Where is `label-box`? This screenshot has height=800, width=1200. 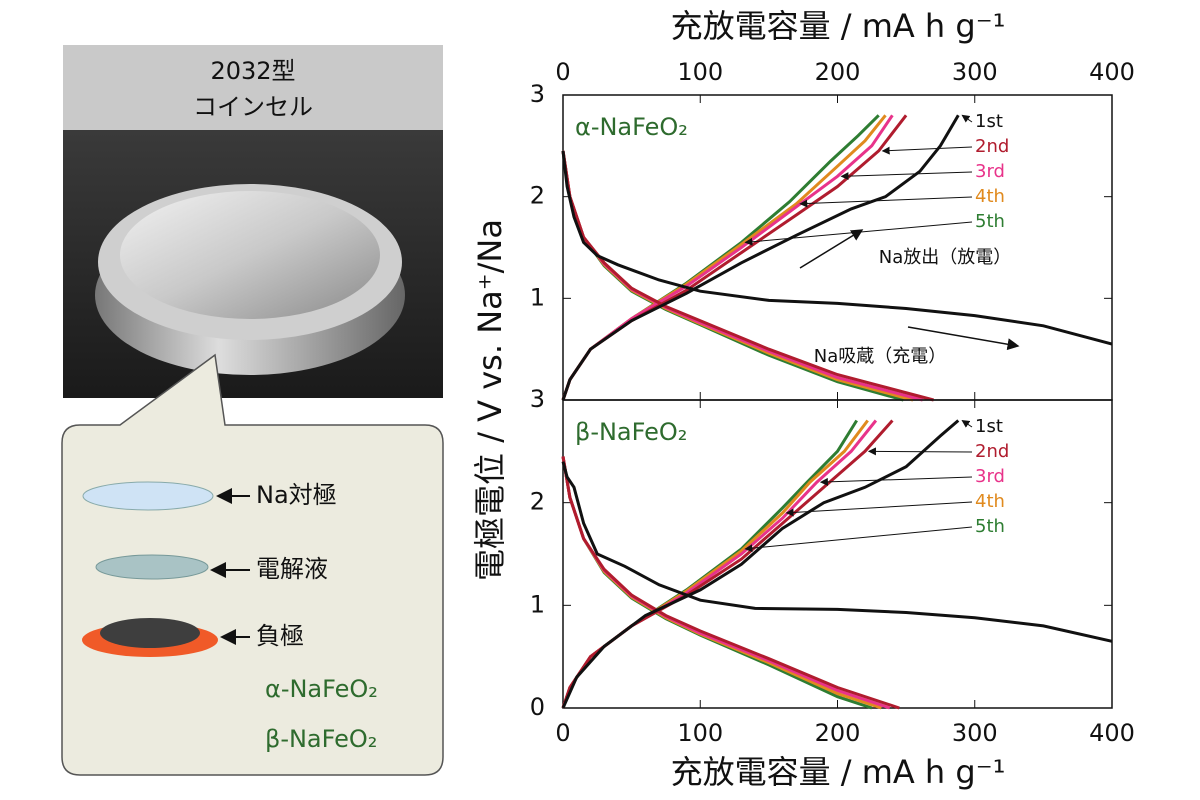 label-box is located at coordinates (253, 87).